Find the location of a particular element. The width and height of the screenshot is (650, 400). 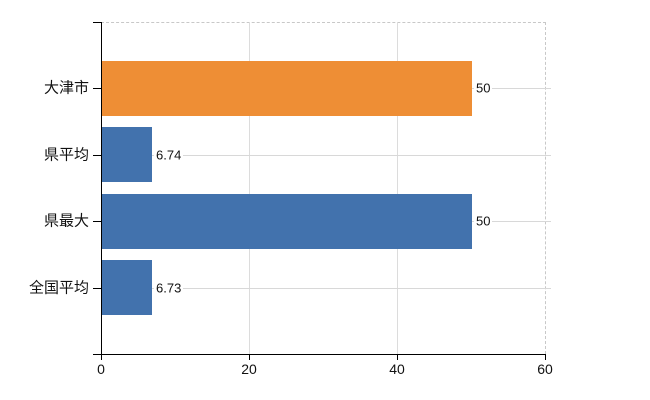

category-label: 大津市 is located at coordinates (66, 88).